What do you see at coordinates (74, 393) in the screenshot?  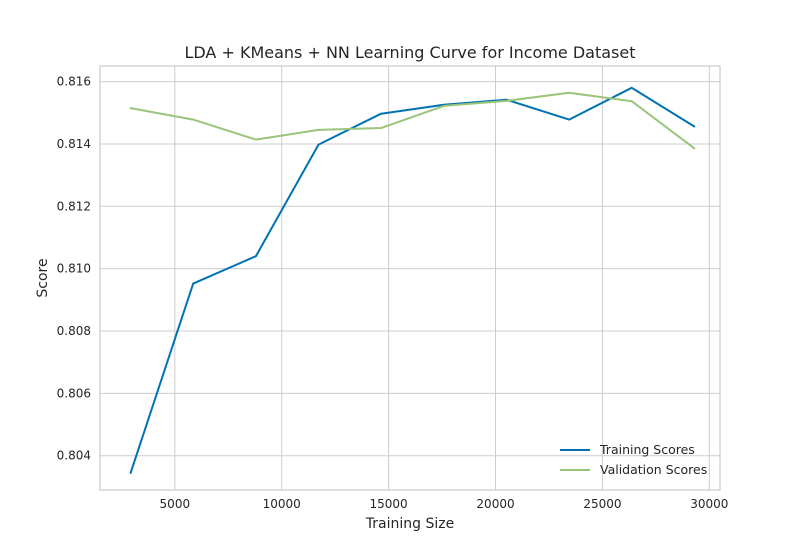 I see `y-tick-label: 0.806` at bounding box center [74, 393].